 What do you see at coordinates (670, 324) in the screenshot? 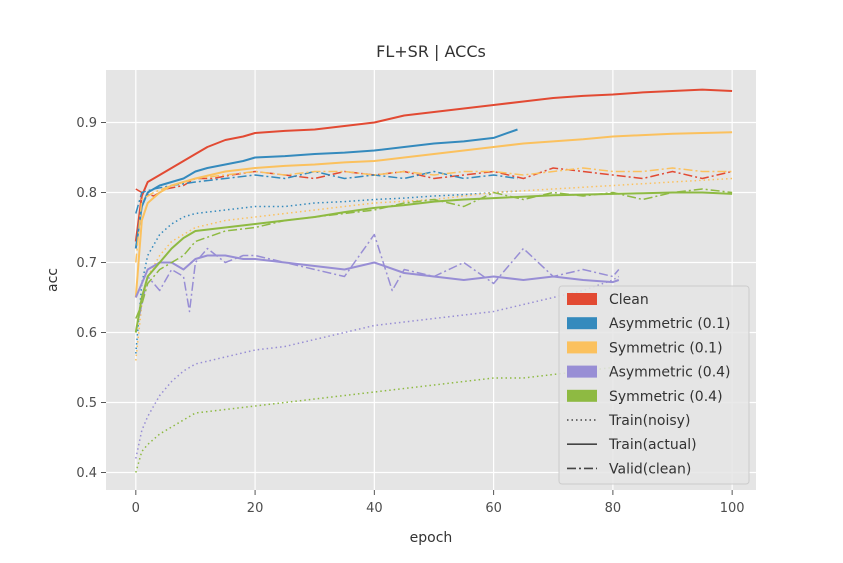
I see `legend-label: Asymmetric (0.1)` at bounding box center [670, 324].